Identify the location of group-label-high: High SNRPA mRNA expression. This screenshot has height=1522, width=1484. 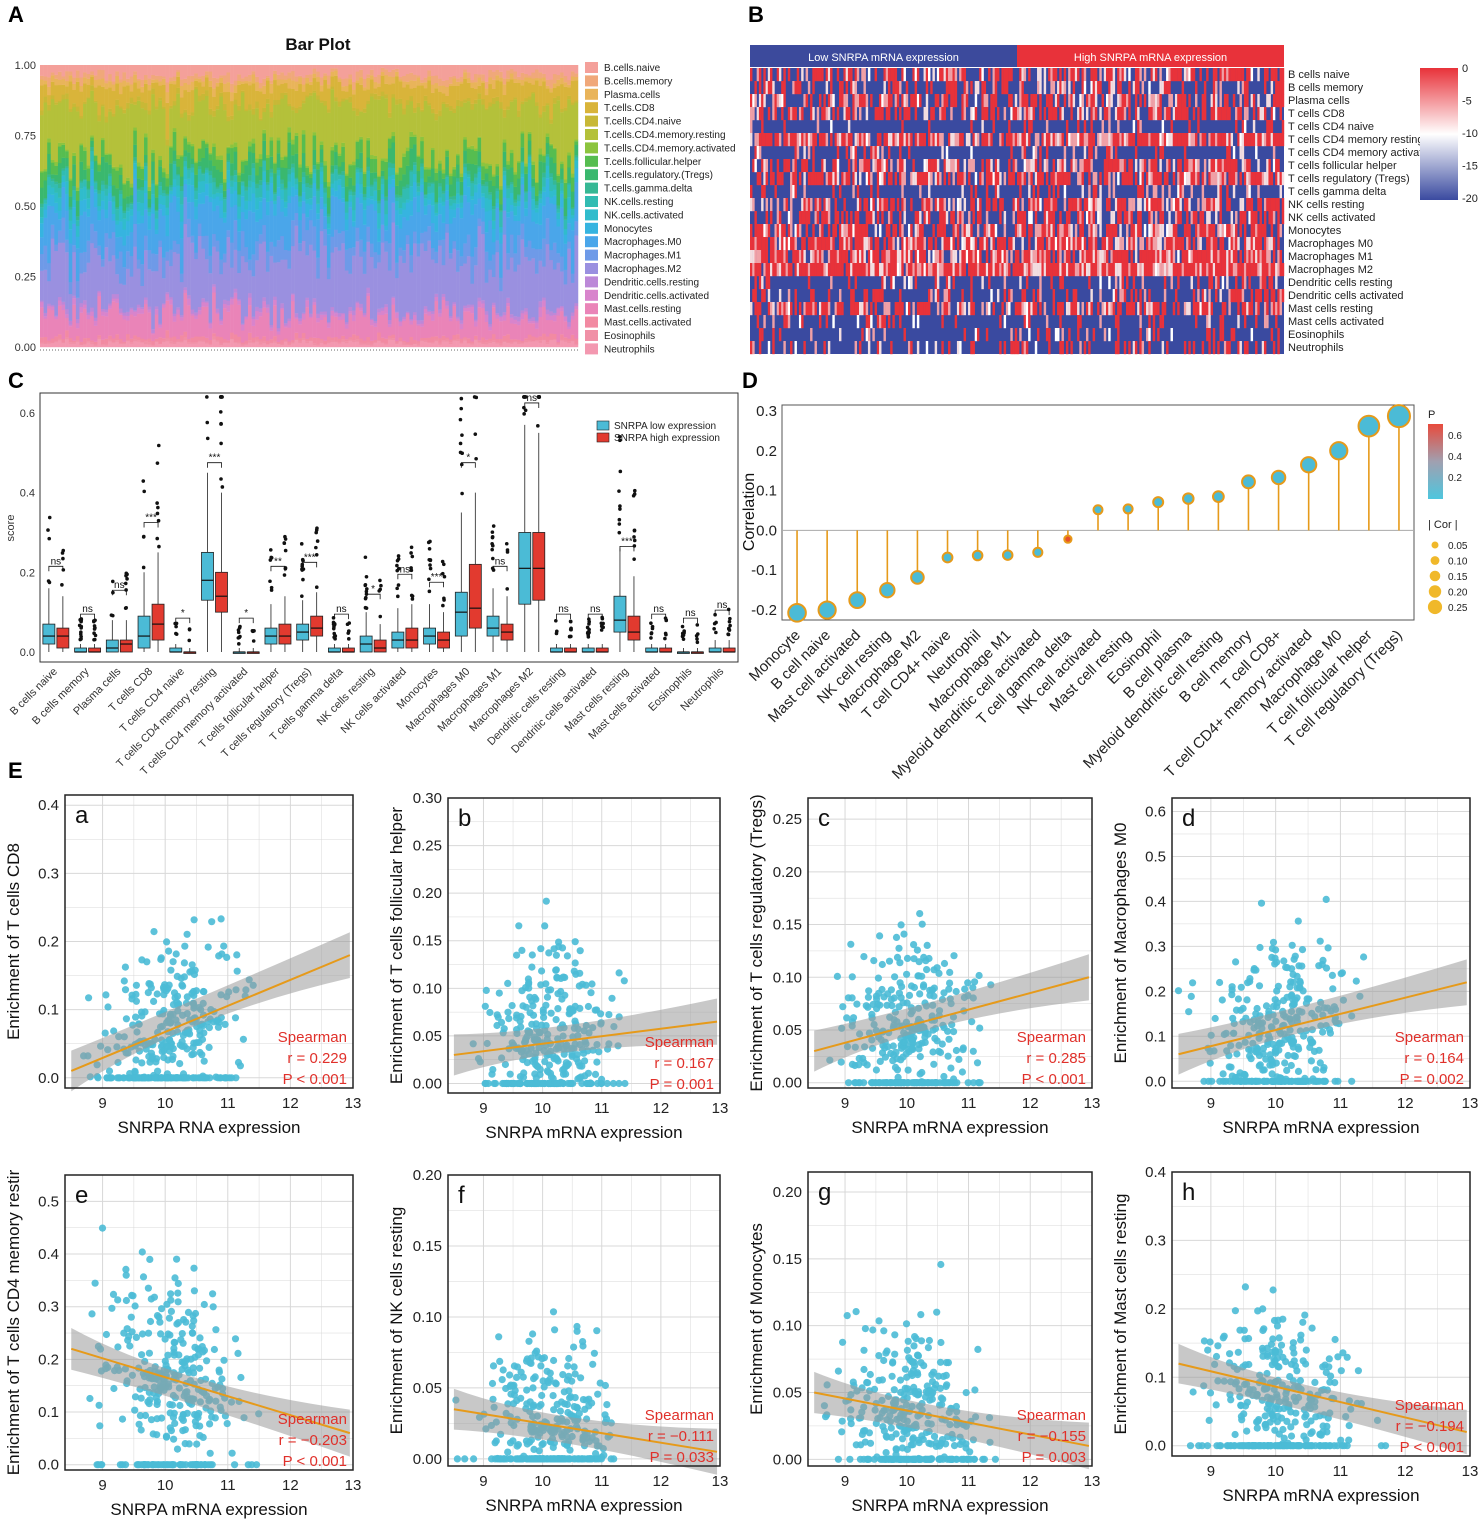
(1150, 58).